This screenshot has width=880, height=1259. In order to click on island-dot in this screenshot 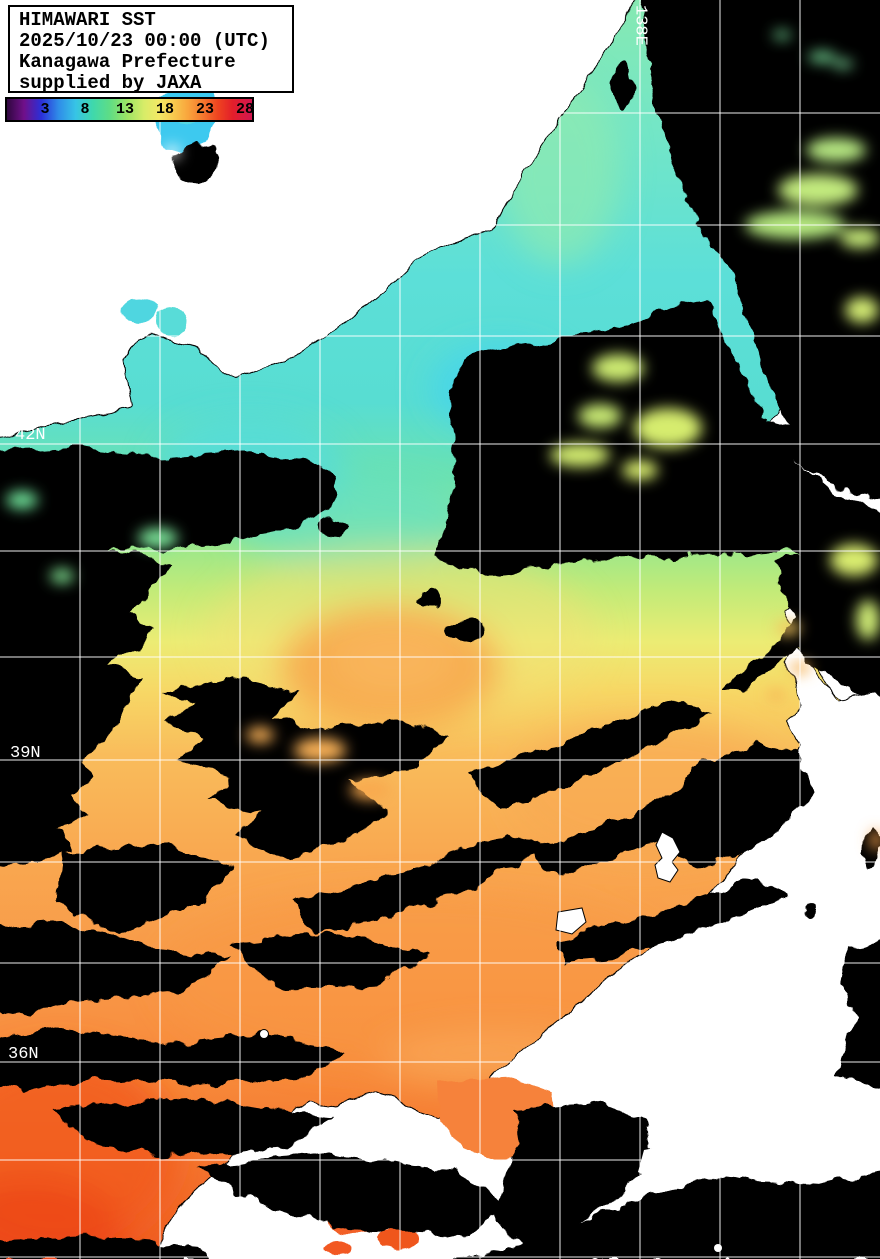, I will do `click(264, 1034)`.